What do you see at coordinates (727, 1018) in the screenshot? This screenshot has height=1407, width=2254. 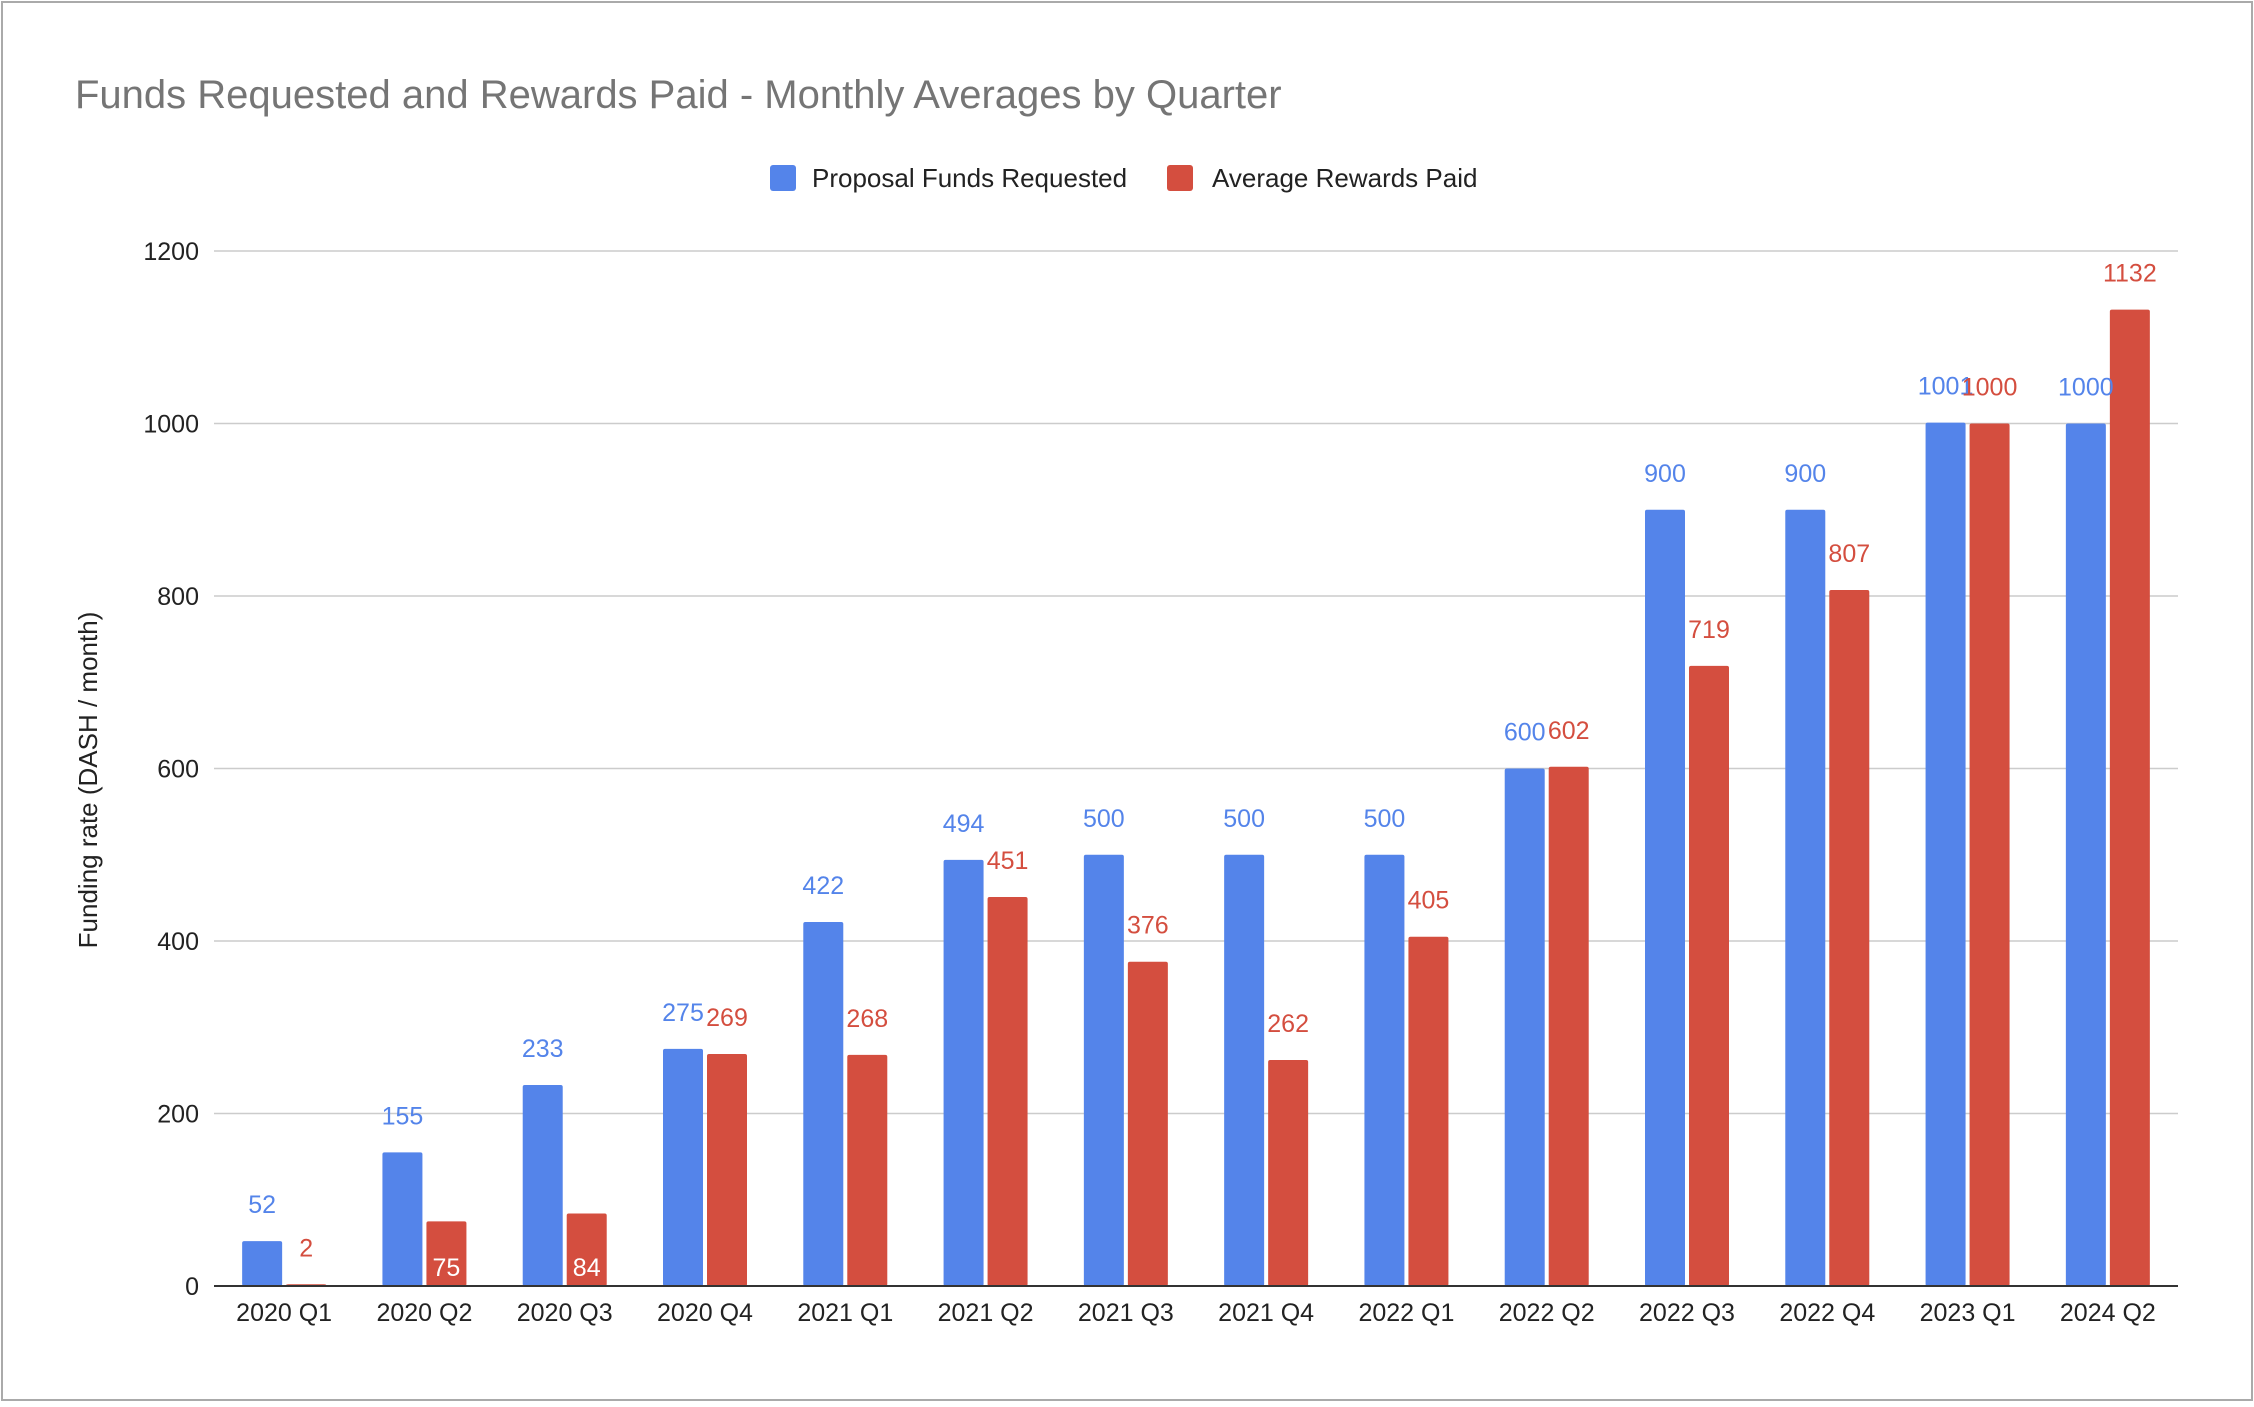 I see `data-label-rewards: 269` at bounding box center [727, 1018].